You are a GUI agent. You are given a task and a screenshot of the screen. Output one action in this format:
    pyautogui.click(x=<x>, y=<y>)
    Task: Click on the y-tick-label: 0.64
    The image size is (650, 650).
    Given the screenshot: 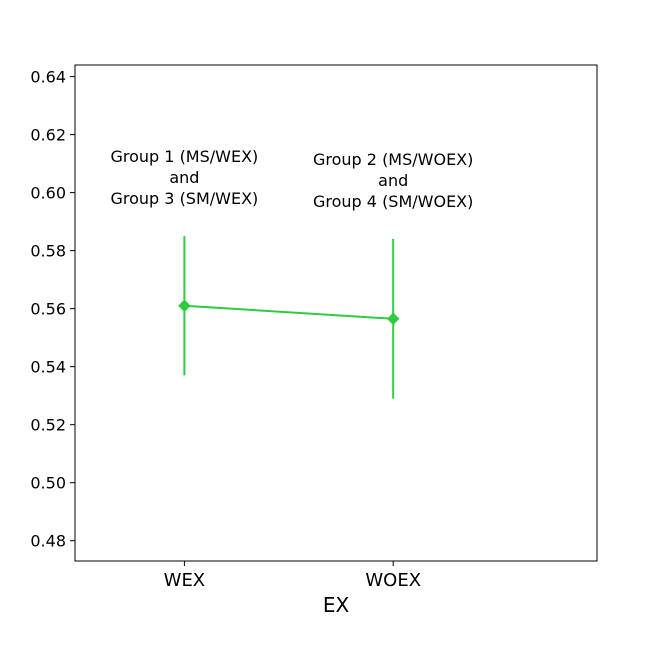 What is the action you would take?
    pyautogui.click(x=48, y=77)
    